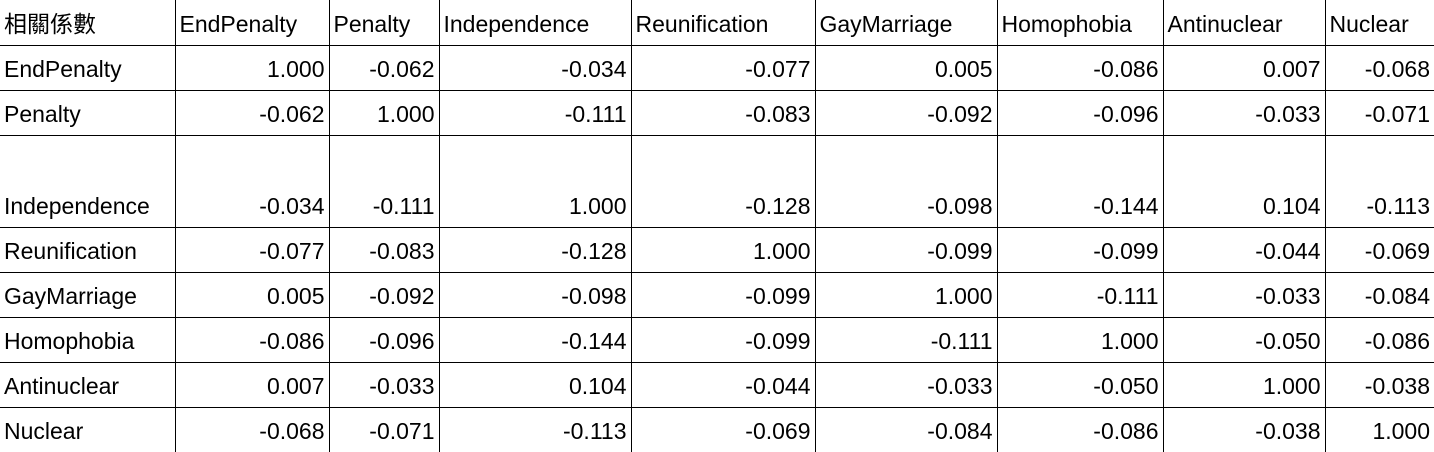 This screenshot has width=1434, height=452. I want to click on column-header: Homophobia, so click(1080, 23).